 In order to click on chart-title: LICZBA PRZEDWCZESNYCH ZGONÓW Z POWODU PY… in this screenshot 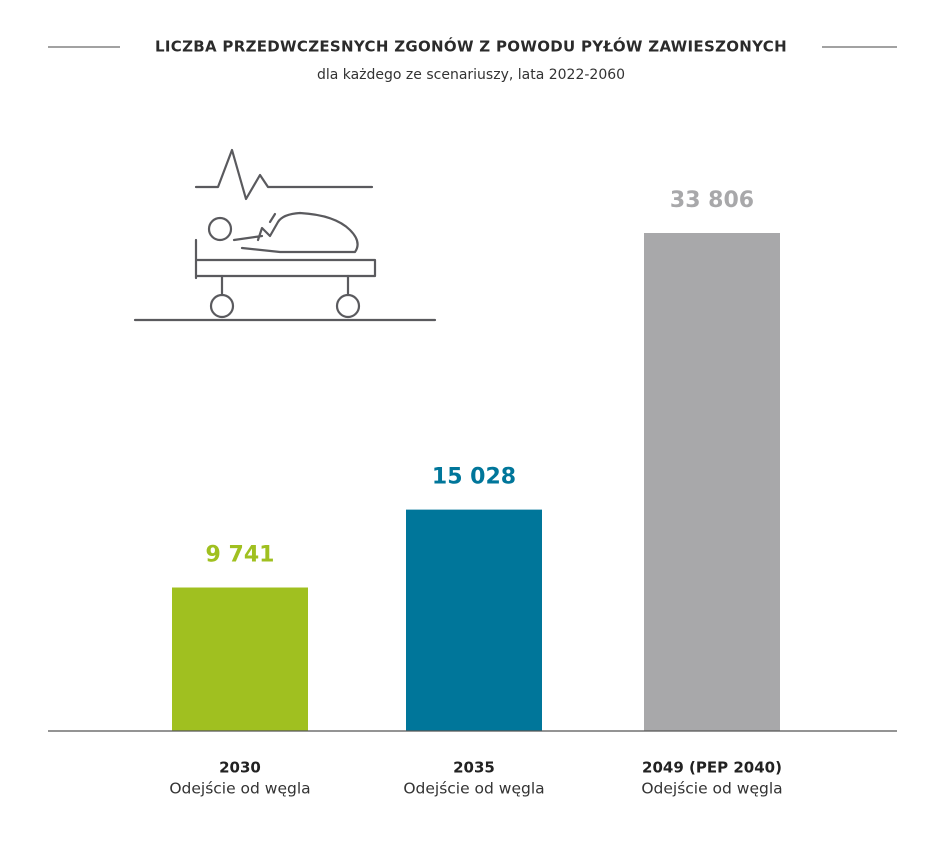, I will do `click(471, 46)`.